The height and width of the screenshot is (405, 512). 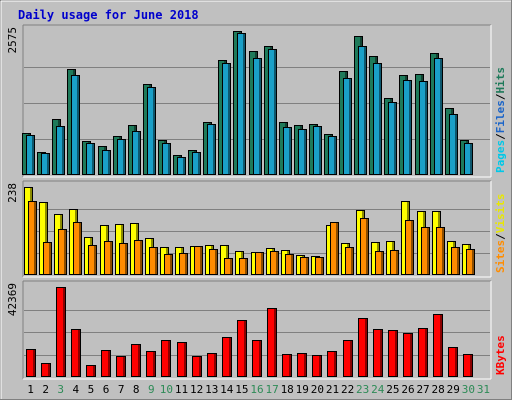 What do you see at coordinates (500, 256) in the screenshot?
I see `axis-label-sites: Sites` at bounding box center [500, 256].